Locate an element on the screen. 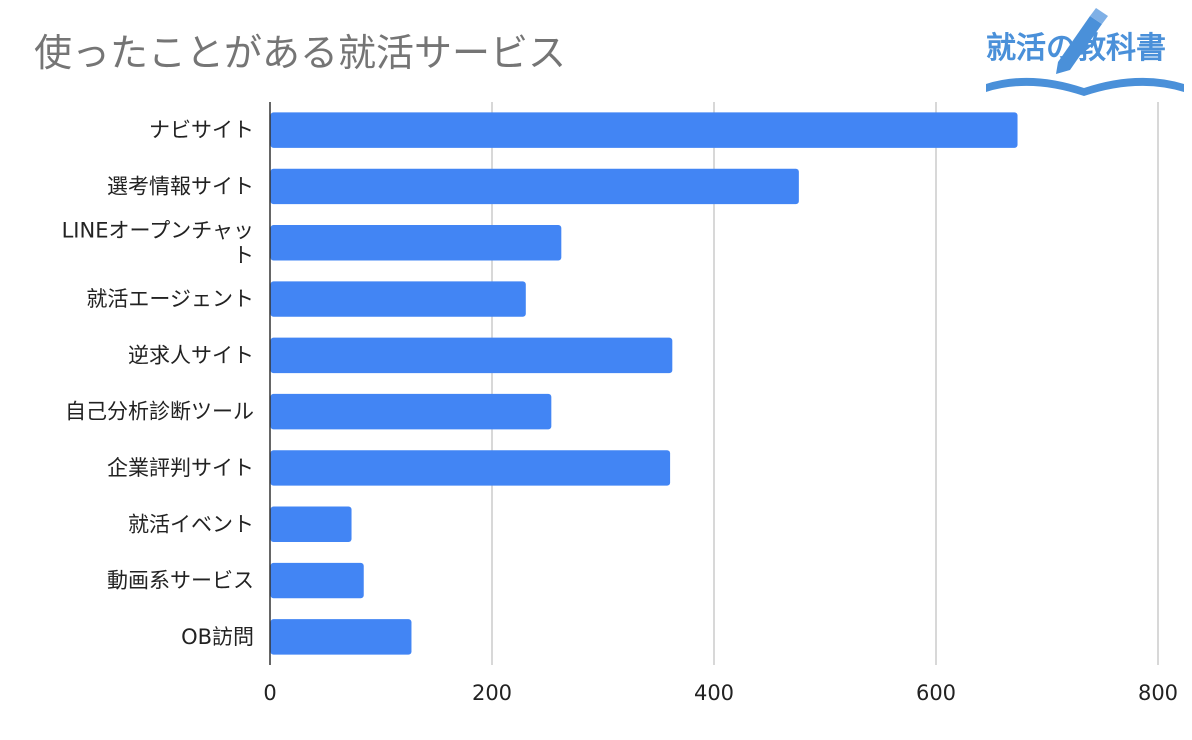 The image size is (1192, 740). logo: 就活の教科書 is located at coordinates (1085, 52).